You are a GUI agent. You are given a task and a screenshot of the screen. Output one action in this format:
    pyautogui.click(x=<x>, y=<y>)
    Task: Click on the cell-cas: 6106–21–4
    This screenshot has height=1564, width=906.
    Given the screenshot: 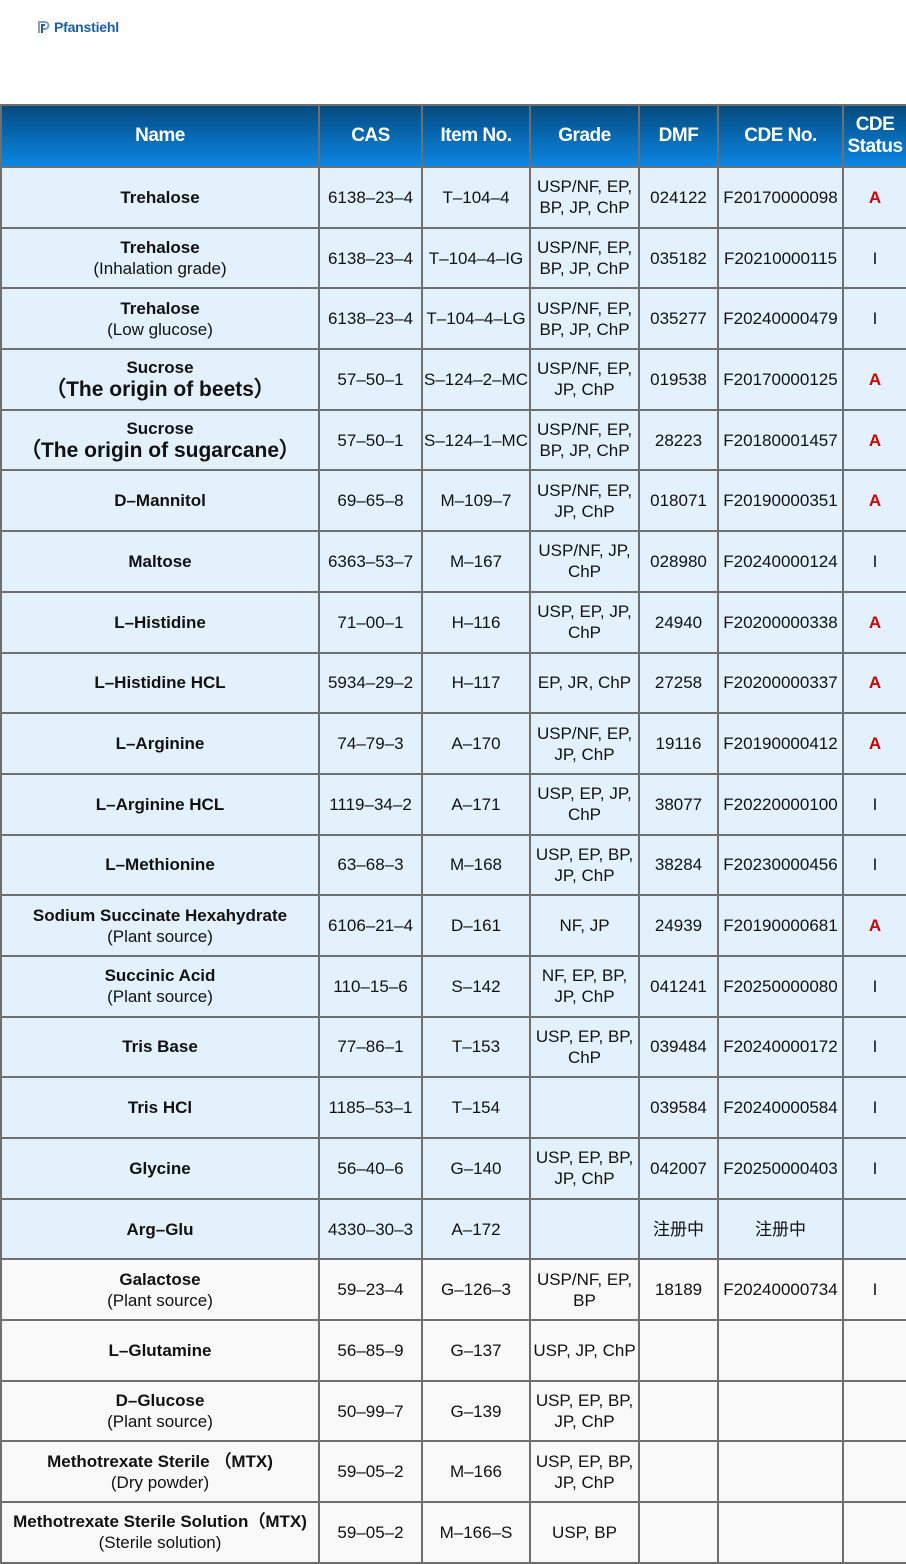 What is the action you would take?
    pyautogui.click(x=370, y=925)
    